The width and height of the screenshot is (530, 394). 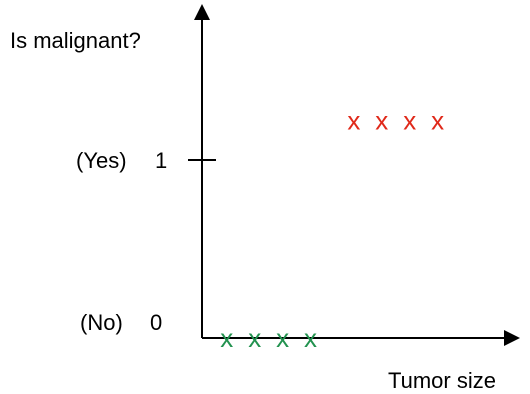 I want to click on y-tick-label-1: 1, so click(x=161, y=160).